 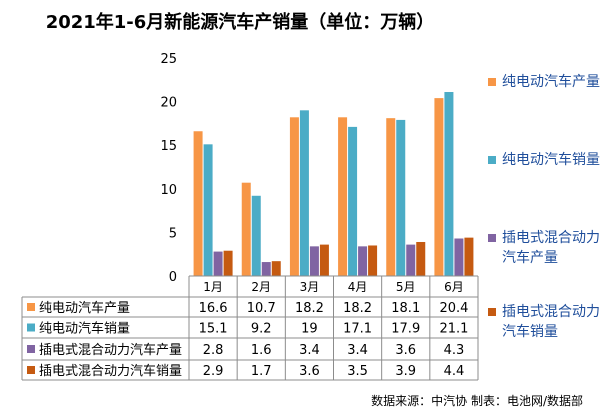 I want to click on bar-3-1月, so click(x=218, y=263).